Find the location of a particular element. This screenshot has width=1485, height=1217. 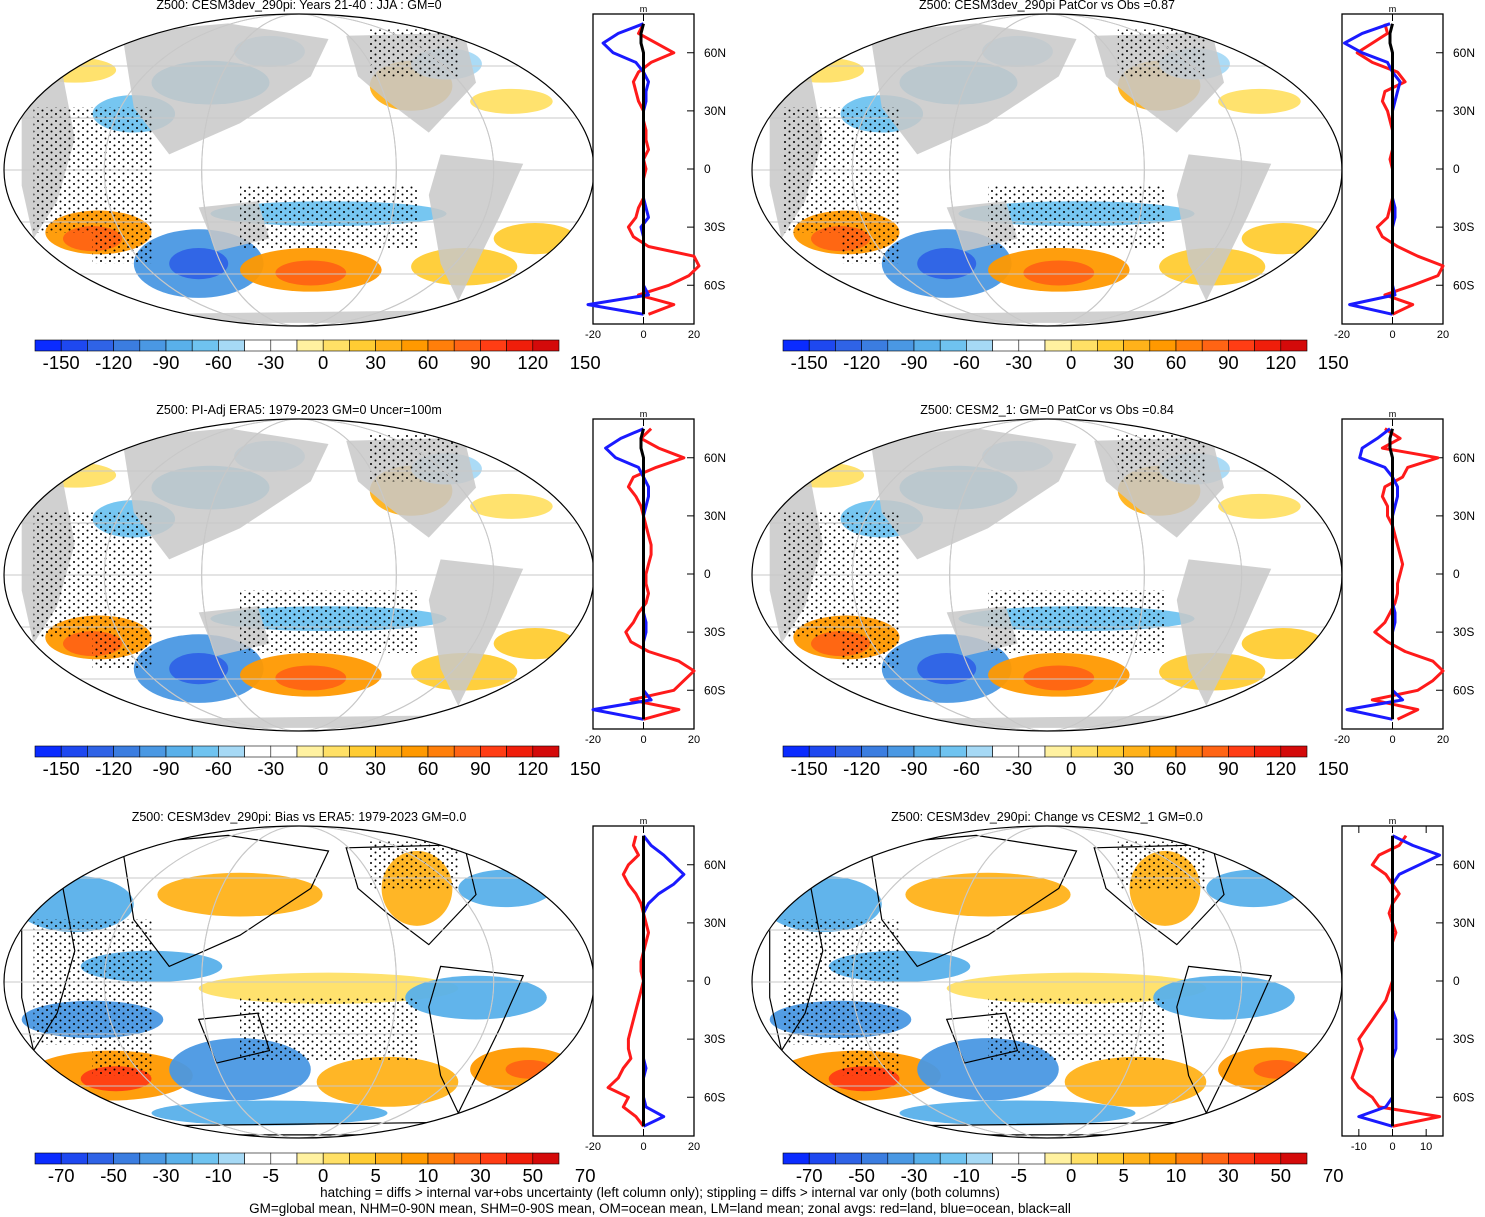

colorbar-5: -70 -50 -30 -10 -5 0 5 10 30 50 70 is located at coordinates (314, 1168).